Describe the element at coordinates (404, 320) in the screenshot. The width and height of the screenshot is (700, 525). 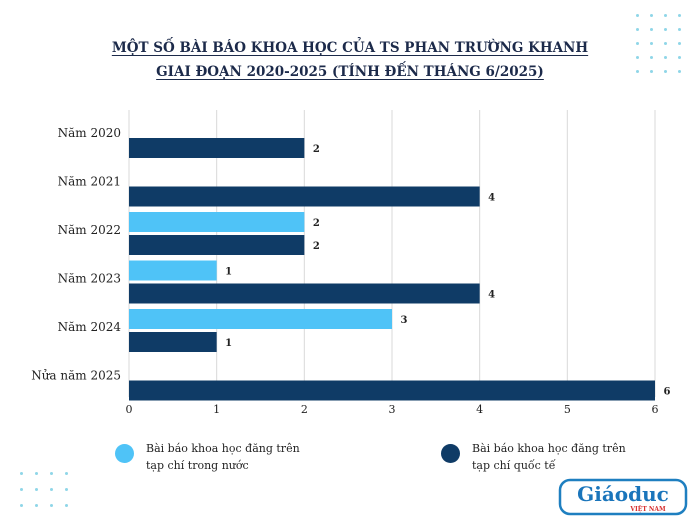
I see `data-label: 3` at that location.